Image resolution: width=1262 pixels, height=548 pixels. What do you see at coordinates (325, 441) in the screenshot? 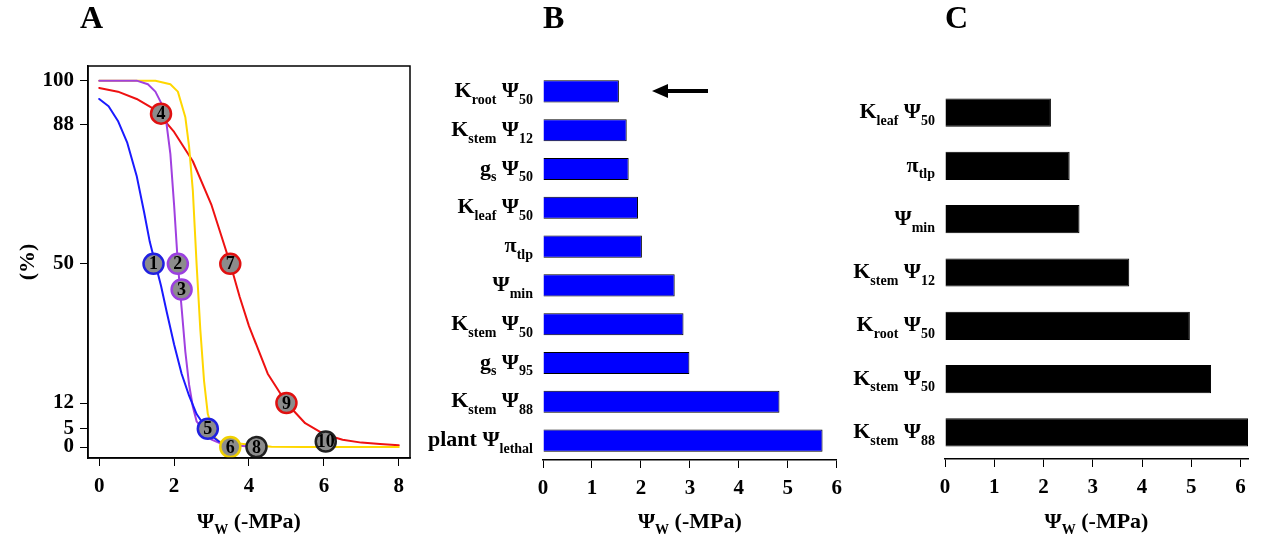
I see `annotation: 10` at bounding box center [325, 441].